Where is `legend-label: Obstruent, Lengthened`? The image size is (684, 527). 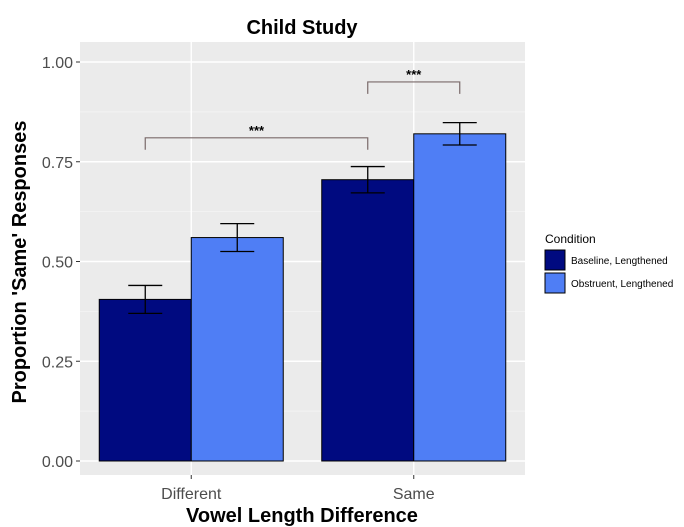
legend-label: Obstruent, Lengthened is located at coordinates (622, 284).